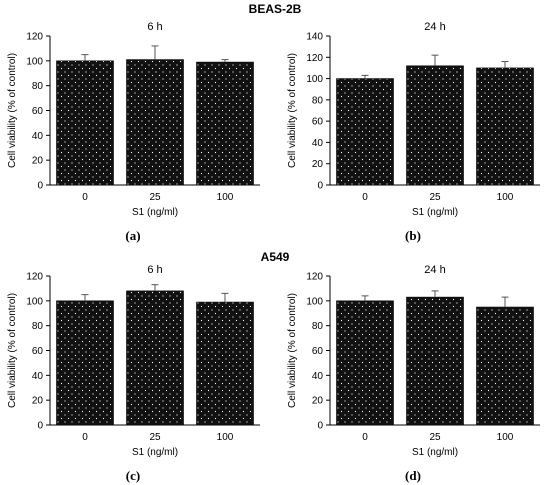 Image resolution: width=550 pixels, height=485 pixels. I want to click on panel-label: (c), so click(133, 475).